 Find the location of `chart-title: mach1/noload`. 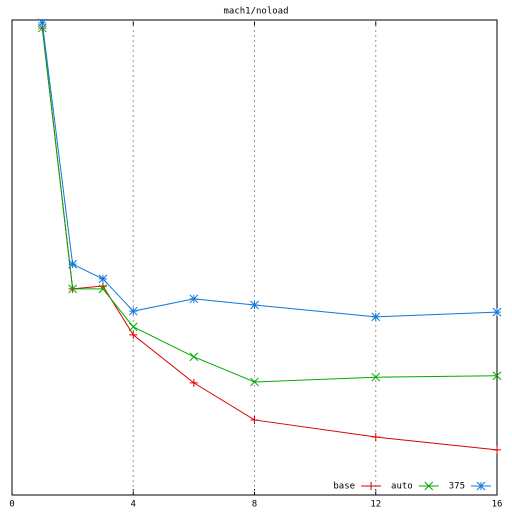

chart-title: mach1/noload is located at coordinates (255, 12).